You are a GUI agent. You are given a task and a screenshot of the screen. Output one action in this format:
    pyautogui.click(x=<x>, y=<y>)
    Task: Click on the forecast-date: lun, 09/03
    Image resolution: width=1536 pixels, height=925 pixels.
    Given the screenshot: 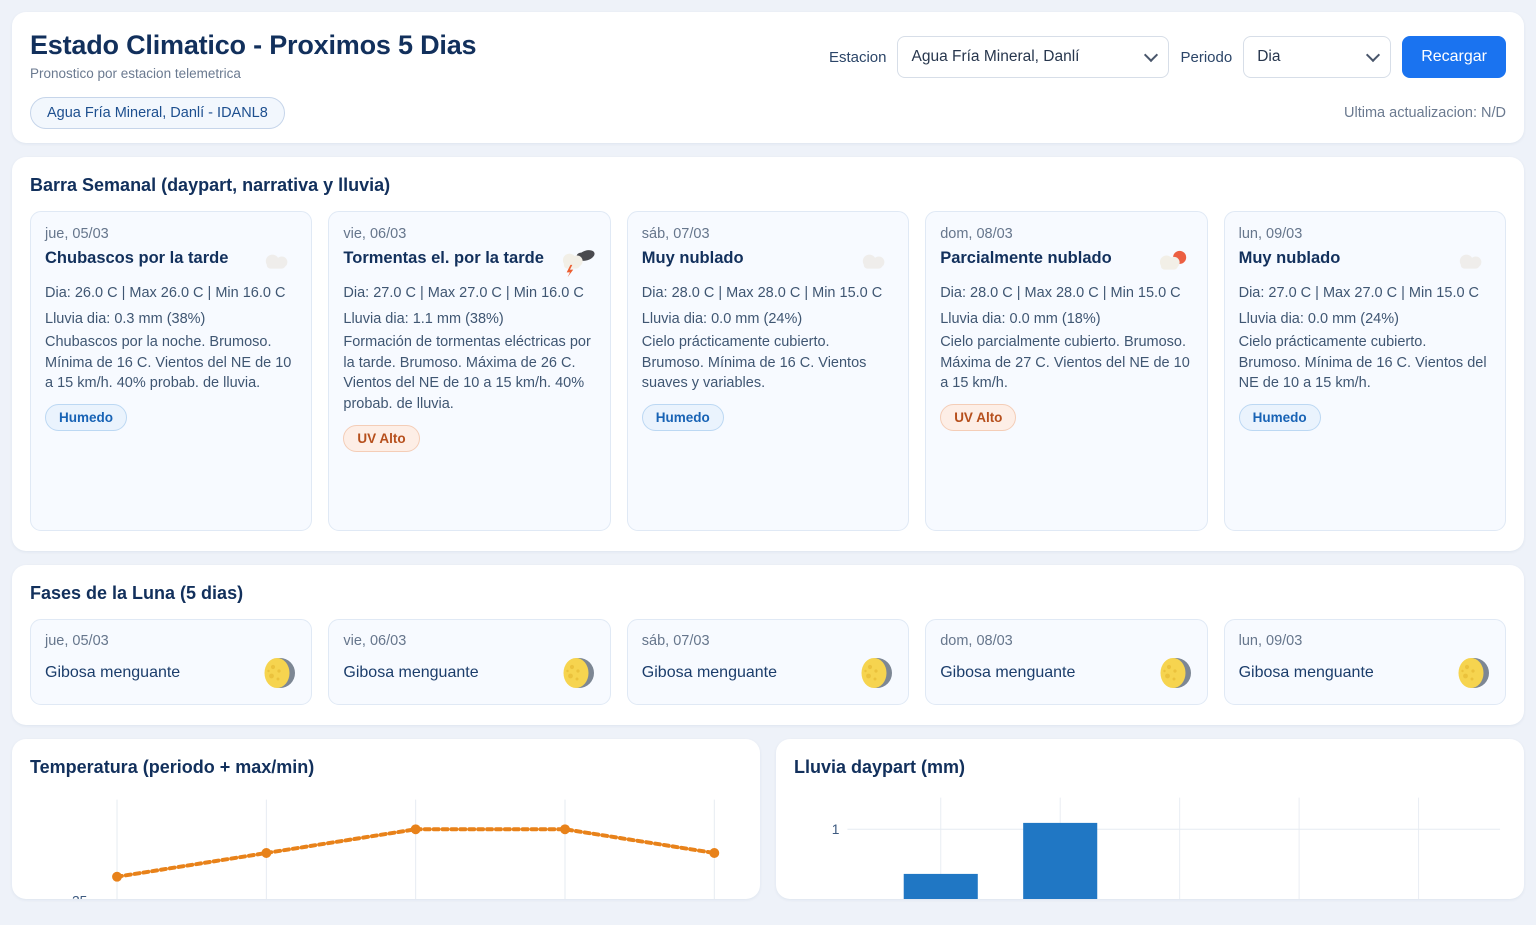 What is the action you would take?
    pyautogui.click(x=1270, y=234)
    